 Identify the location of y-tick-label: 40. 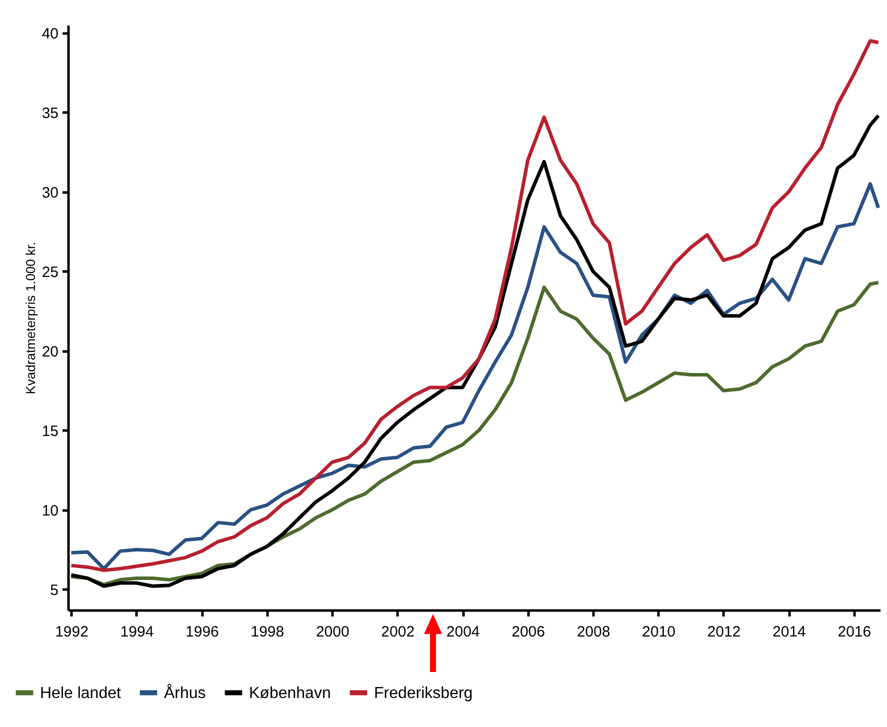
(50, 33).